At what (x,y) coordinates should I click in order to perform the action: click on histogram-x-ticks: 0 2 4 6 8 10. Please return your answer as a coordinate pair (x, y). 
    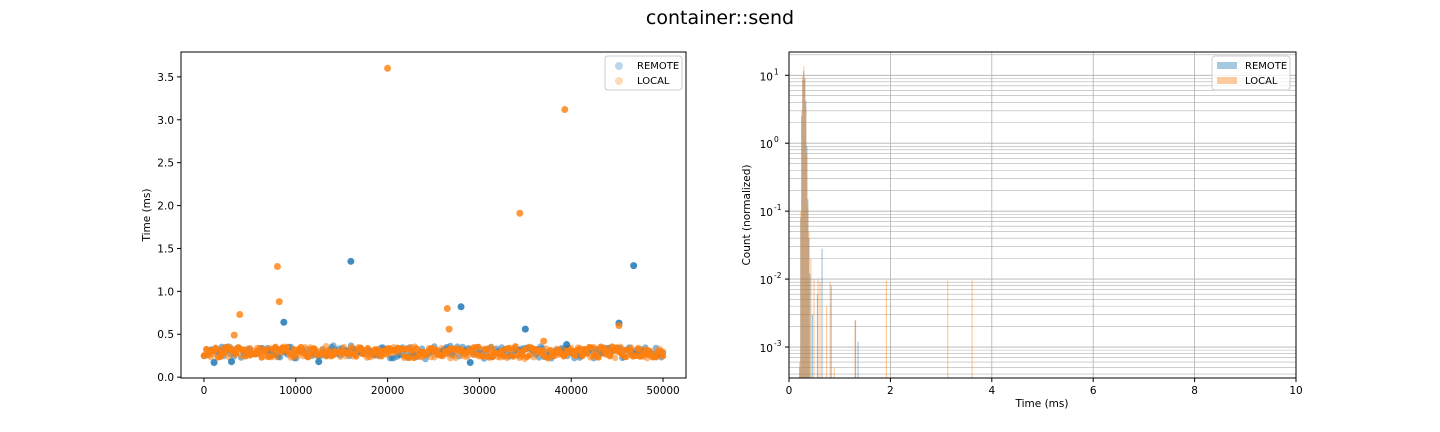
    Looking at the image, I should click on (1044, 387).